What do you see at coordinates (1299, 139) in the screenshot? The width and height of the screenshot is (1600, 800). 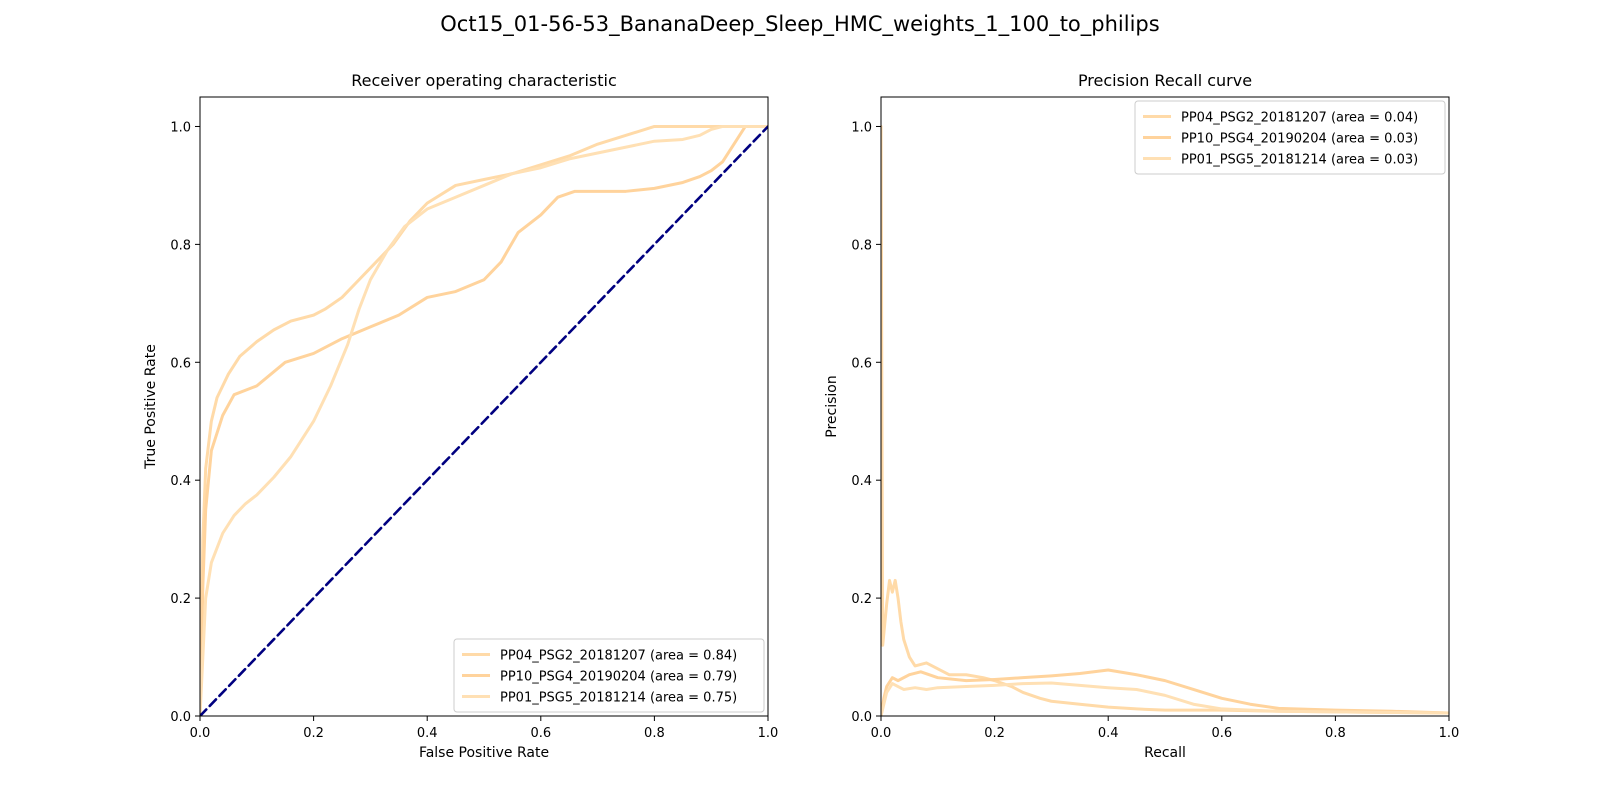 I see `pr-legend-entry: PP10_PSG4_20190204 (area = 0.03)` at bounding box center [1299, 139].